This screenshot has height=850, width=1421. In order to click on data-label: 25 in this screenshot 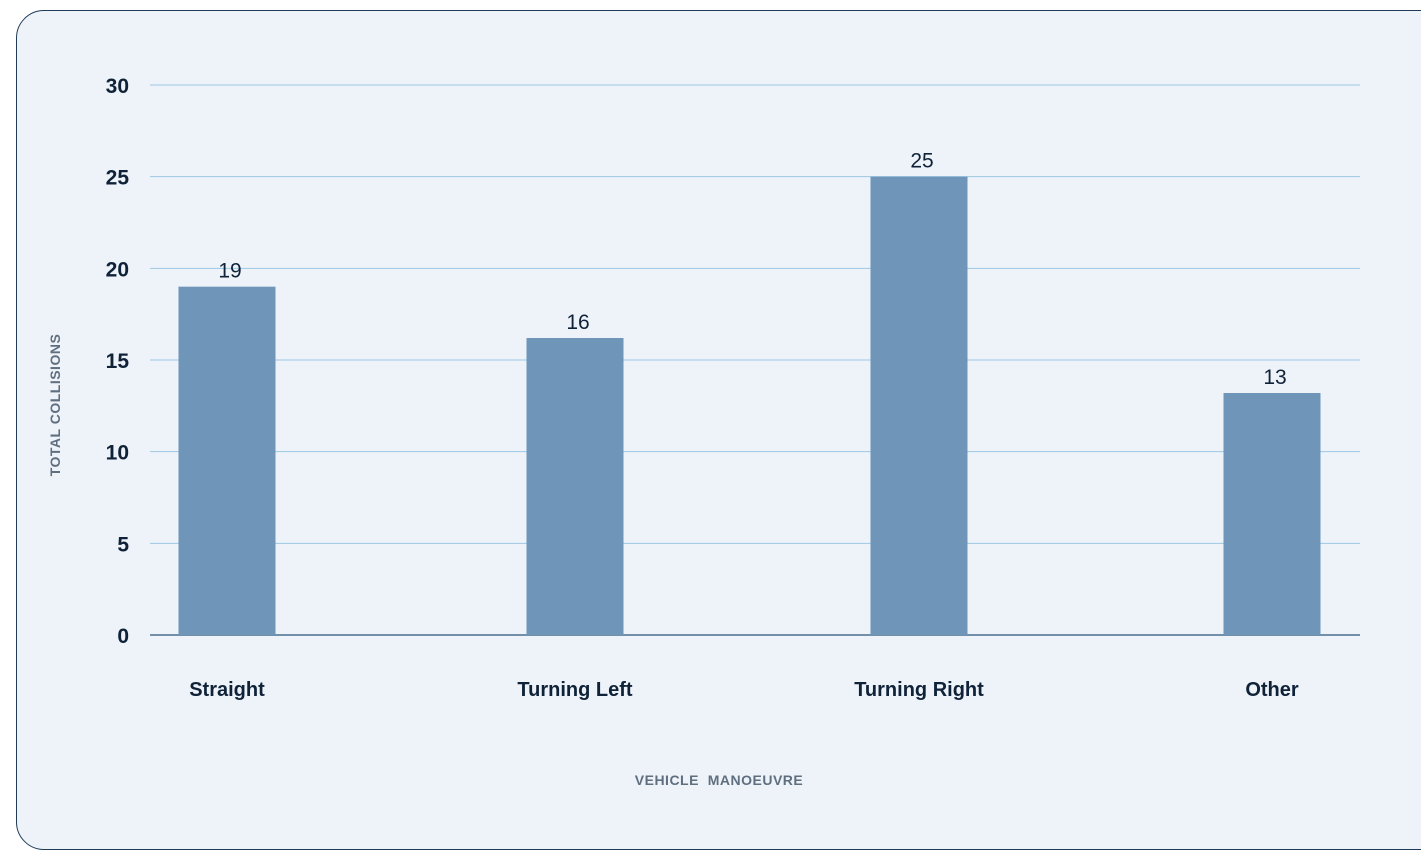, I will do `click(921, 161)`.